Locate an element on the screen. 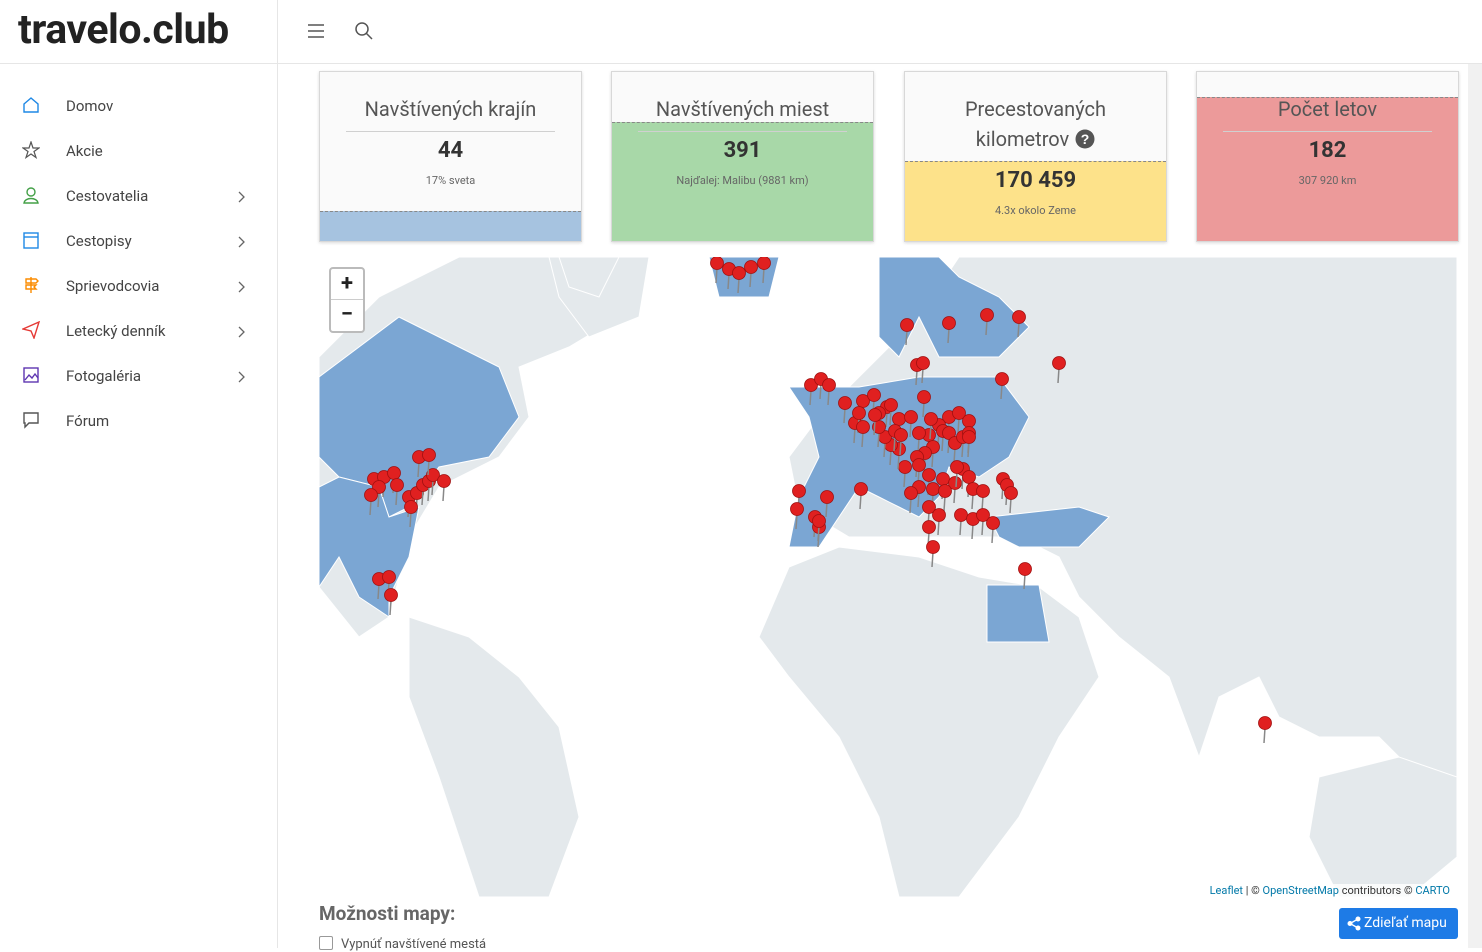 The width and height of the screenshot is (1482, 952). nav-item: Fórum is located at coordinates (138, 421).